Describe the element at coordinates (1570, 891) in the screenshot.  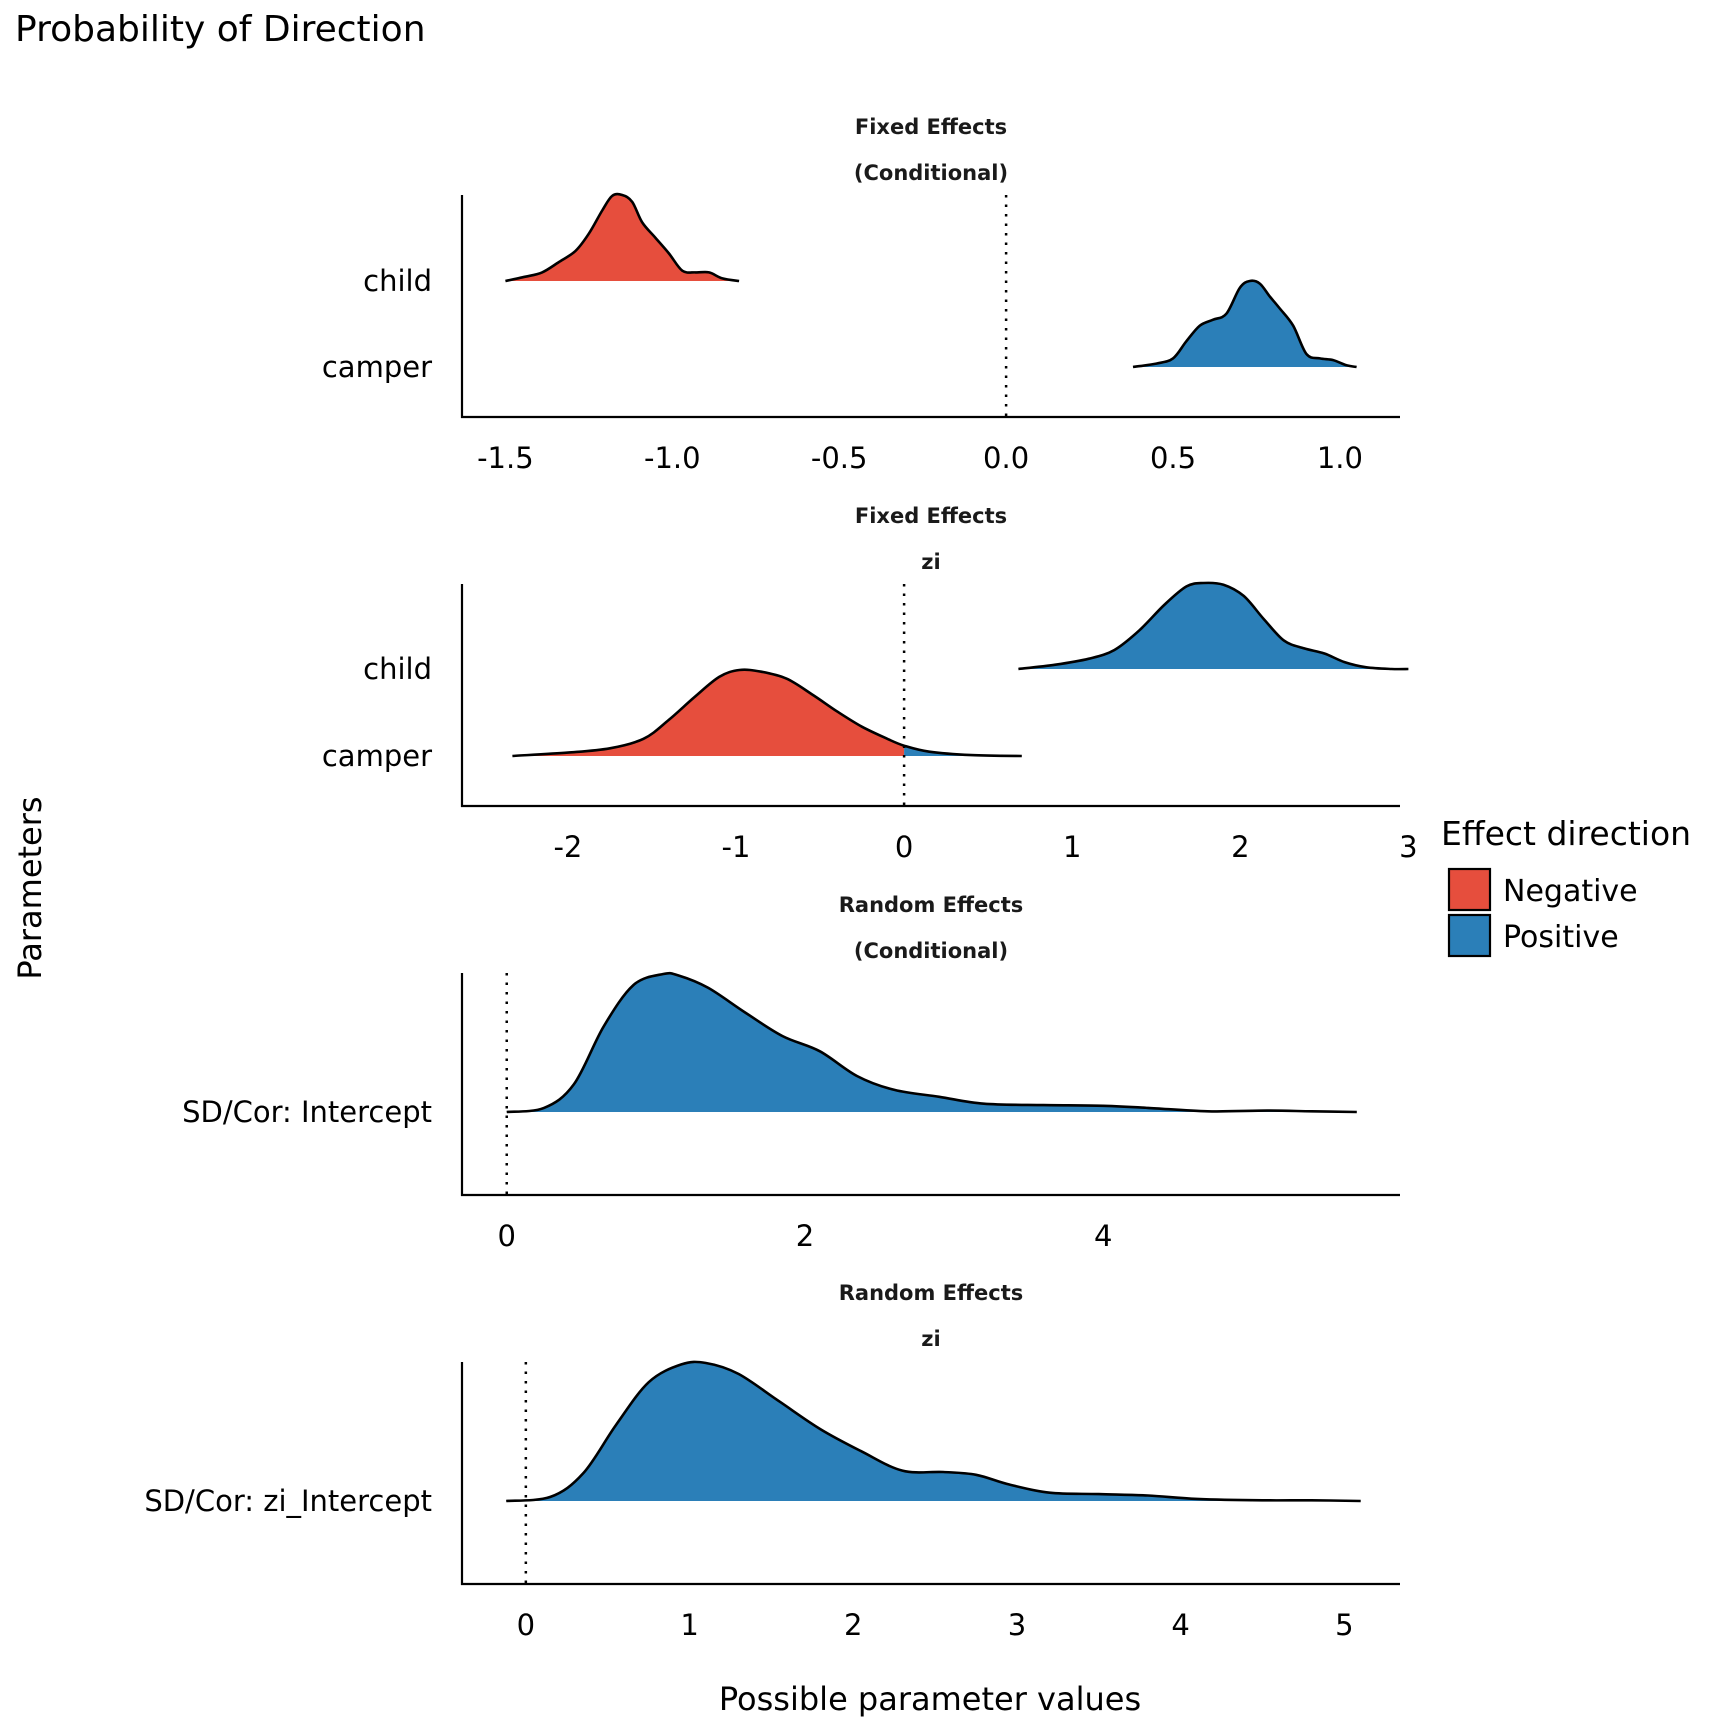
I see `legend-label-negative: Negative` at that location.